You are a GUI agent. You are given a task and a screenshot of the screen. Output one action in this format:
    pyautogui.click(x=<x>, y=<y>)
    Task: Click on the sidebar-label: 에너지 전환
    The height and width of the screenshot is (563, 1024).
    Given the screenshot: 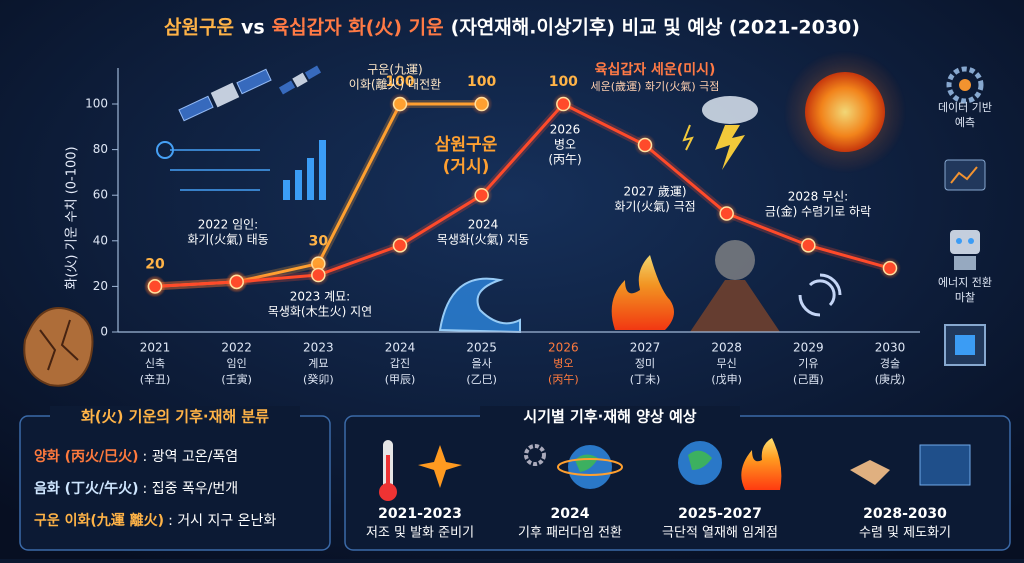 What is the action you would take?
    pyautogui.click(x=965, y=282)
    